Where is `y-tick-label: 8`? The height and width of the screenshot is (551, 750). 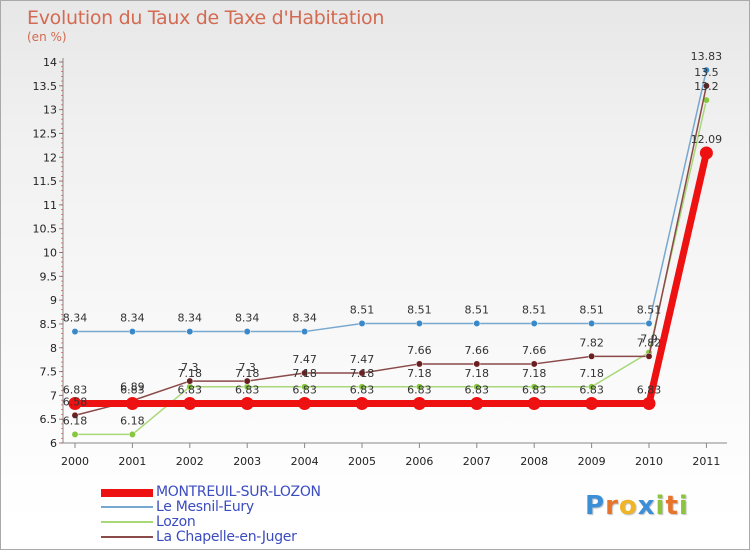
y-tick-label: 8 is located at coordinates (53, 348).